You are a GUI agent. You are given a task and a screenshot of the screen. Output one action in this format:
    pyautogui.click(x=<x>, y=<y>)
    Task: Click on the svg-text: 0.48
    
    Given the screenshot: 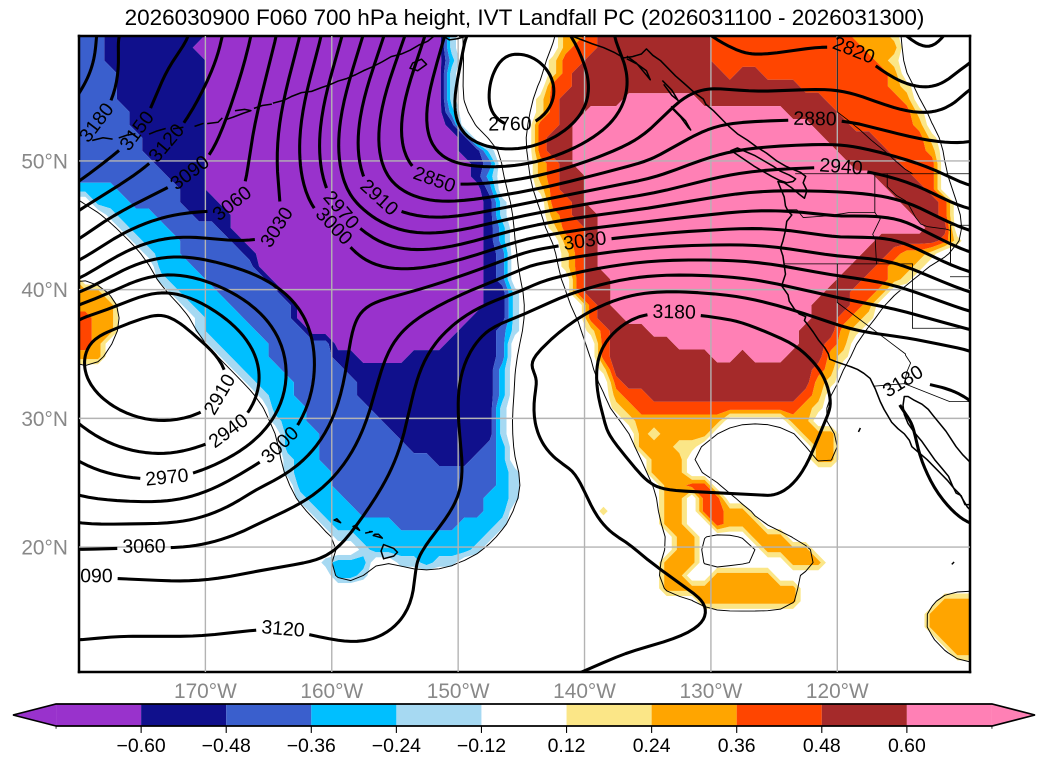 What is the action you would take?
    pyautogui.click(x=822, y=746)
    